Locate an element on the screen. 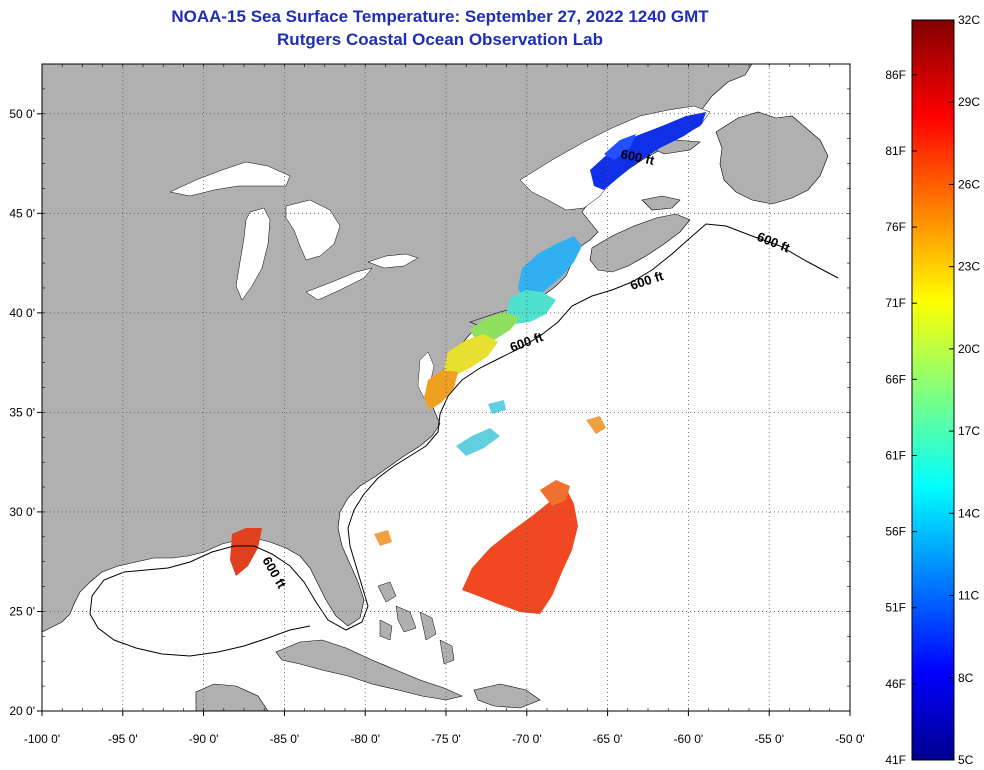  lon-tick-label: -65 0' is located at coordinates (608, 739).